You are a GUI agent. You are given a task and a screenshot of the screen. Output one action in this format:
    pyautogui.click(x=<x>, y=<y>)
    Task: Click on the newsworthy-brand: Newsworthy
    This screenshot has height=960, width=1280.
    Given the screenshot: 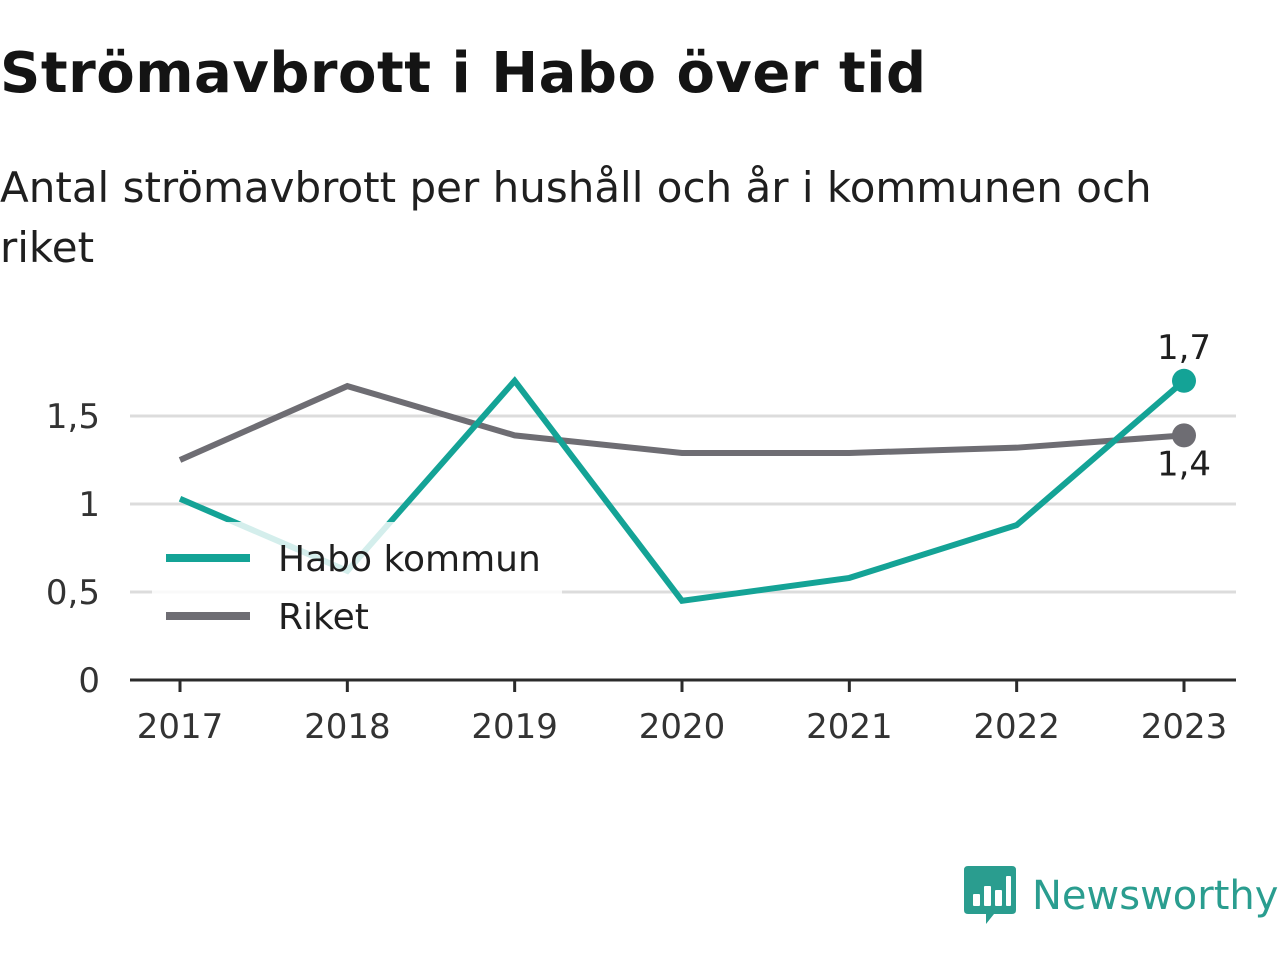 What is the action you would take?
    pyautogui.click(x=1121, y=896)
    